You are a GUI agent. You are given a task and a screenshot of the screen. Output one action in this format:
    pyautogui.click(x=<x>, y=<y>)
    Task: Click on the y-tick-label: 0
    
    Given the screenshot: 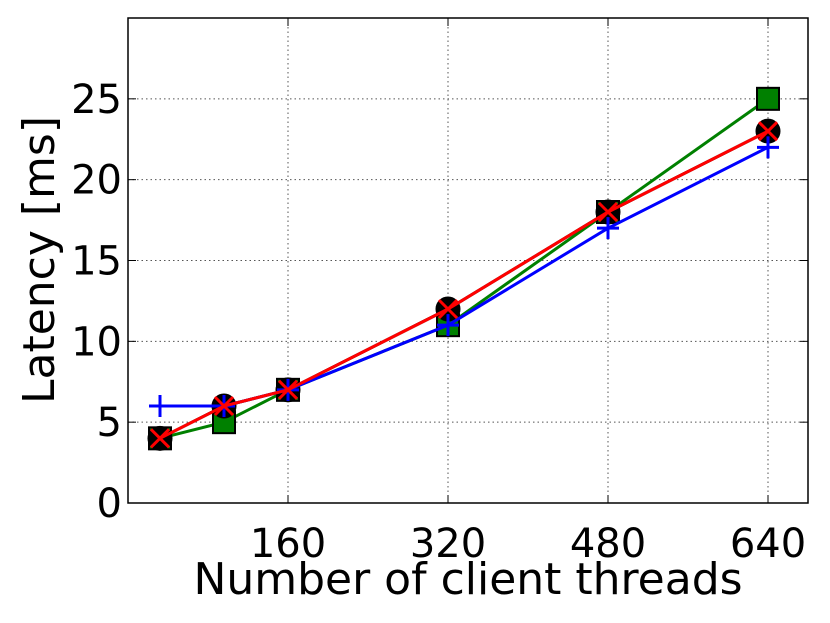 What is the action you would take?
    pyautogui.click(x=109, y=504)
    